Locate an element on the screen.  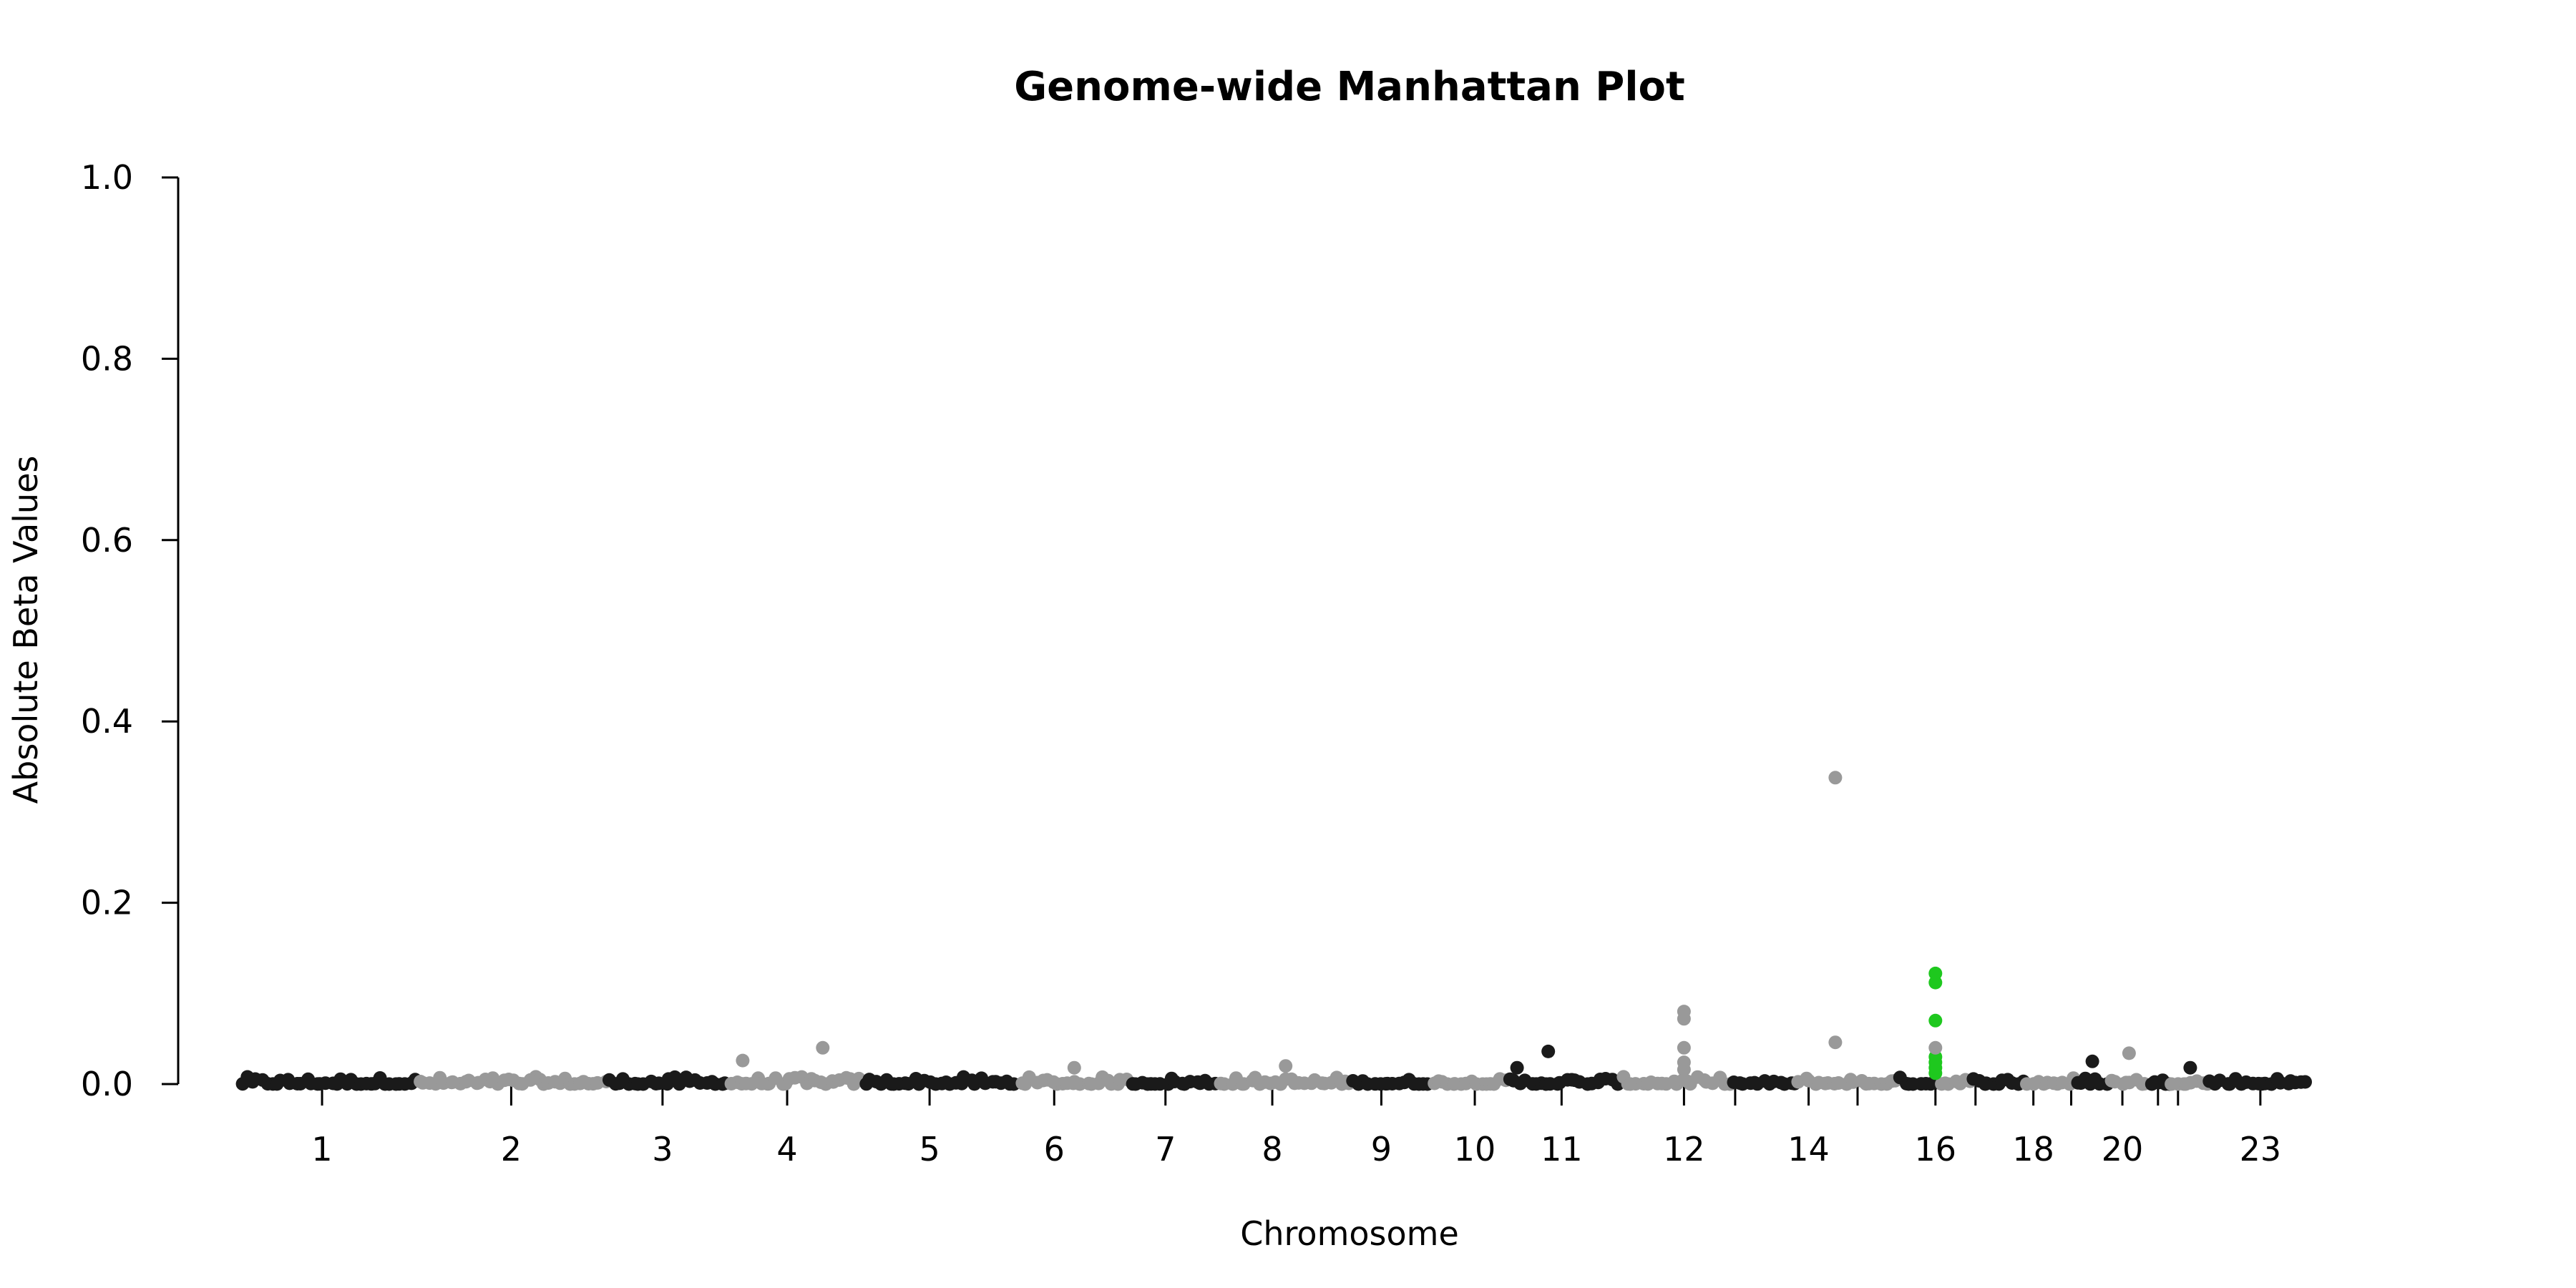
x-tick-label: 4 is located at coordinates (786, 1149).